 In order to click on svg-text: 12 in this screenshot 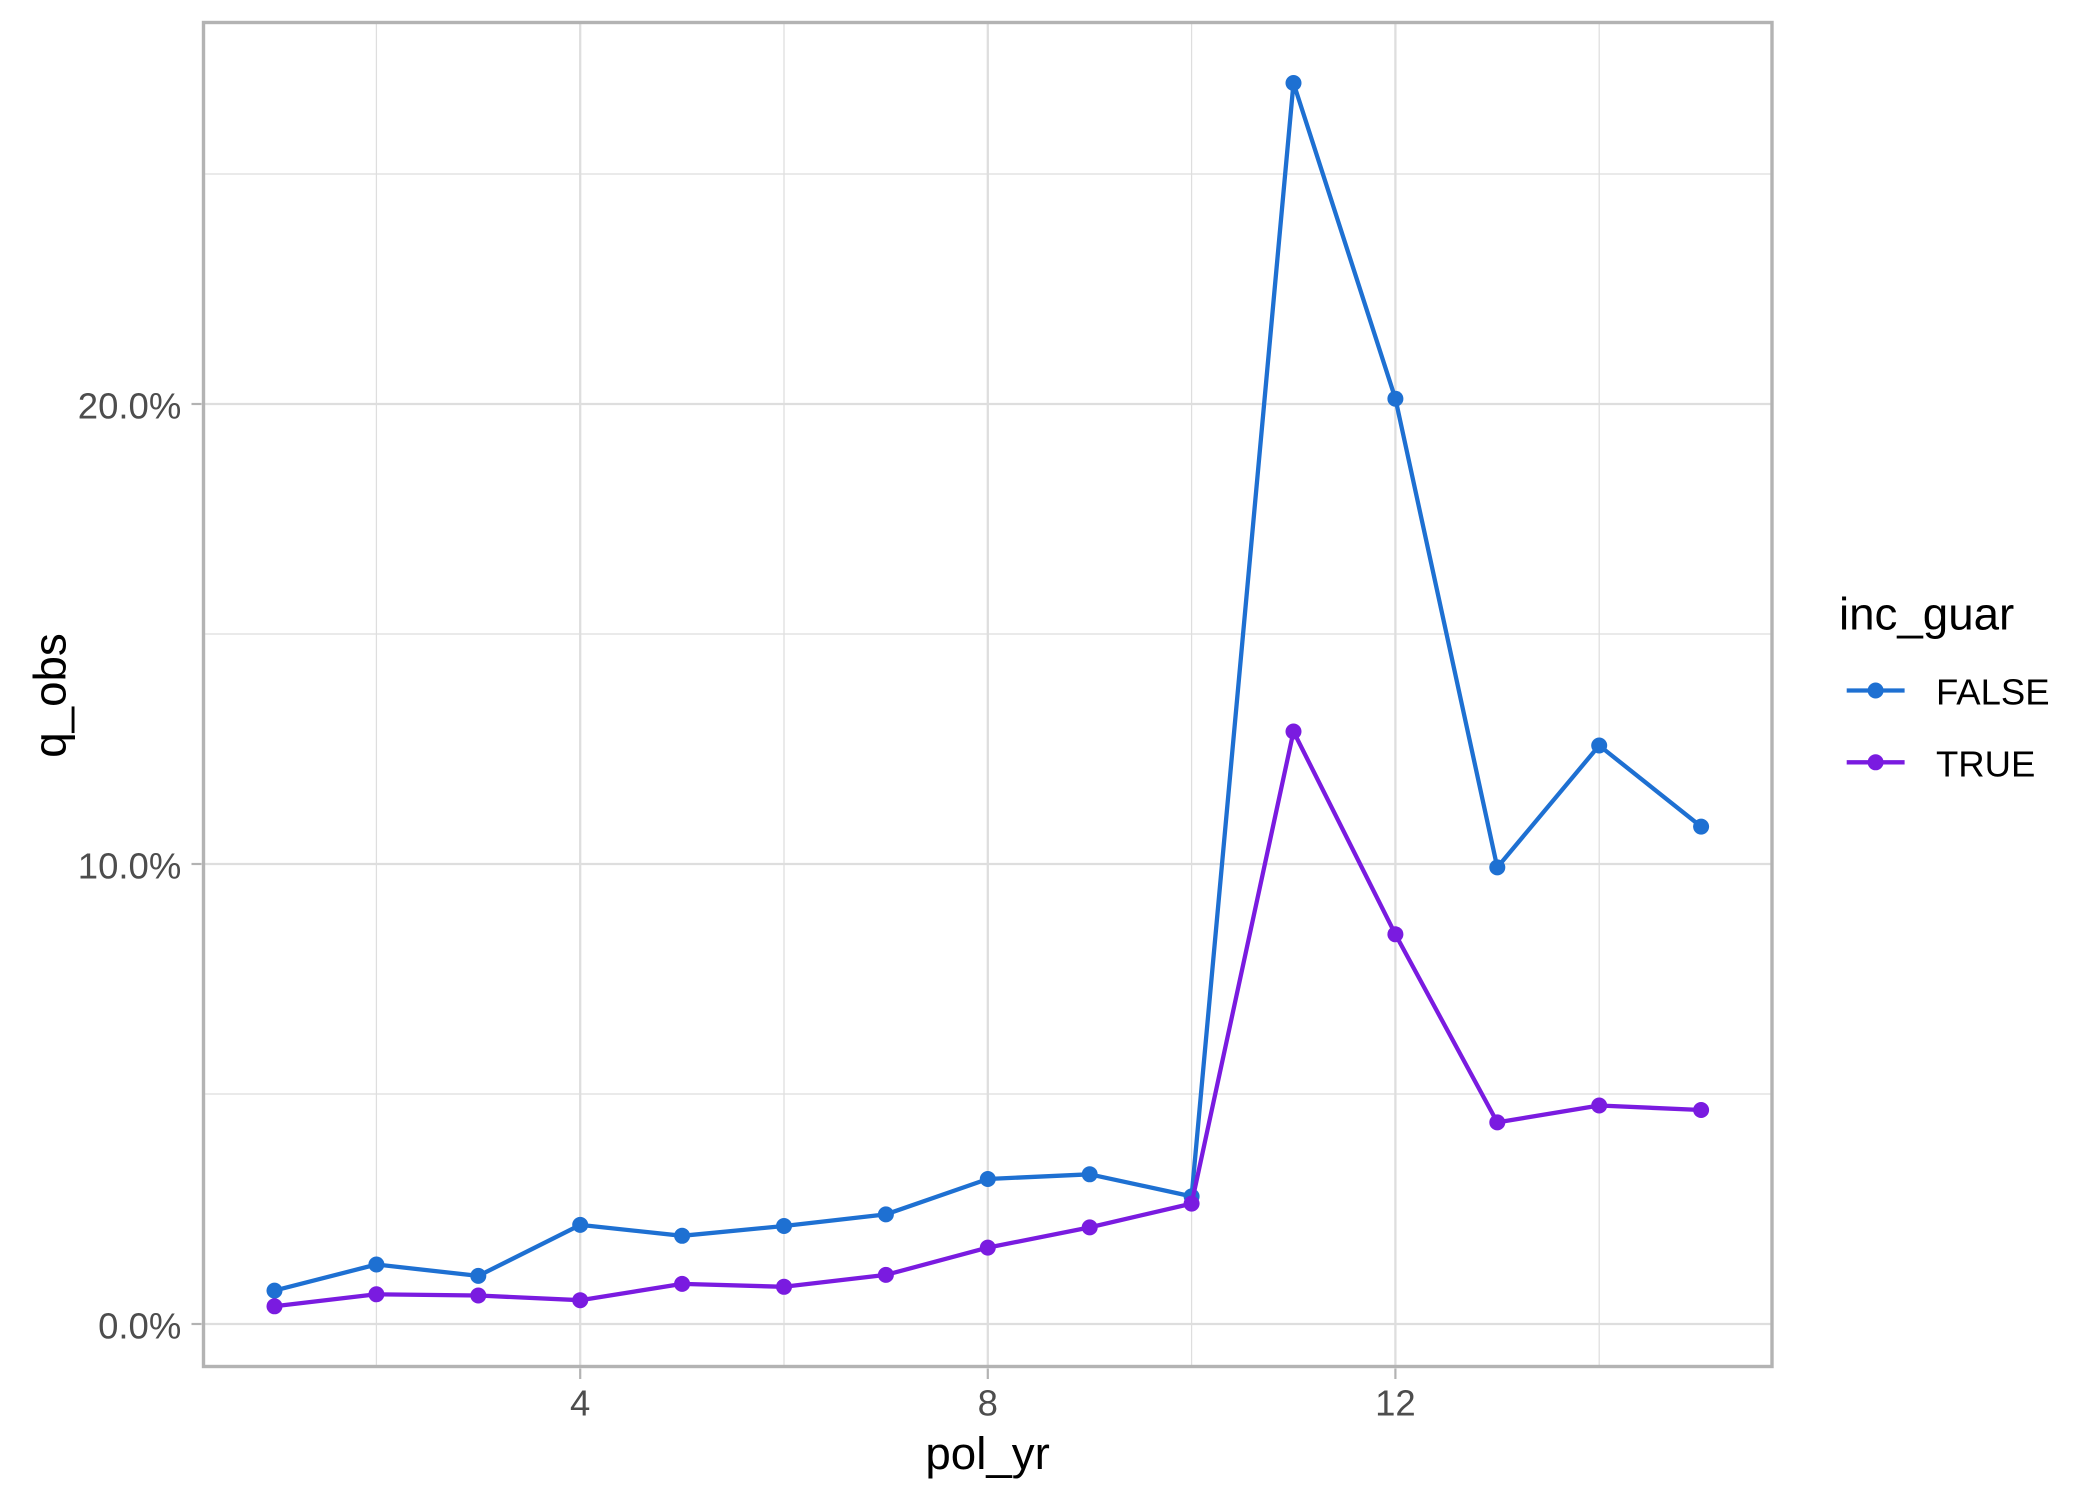, I will do `click(1395, 1403)`.